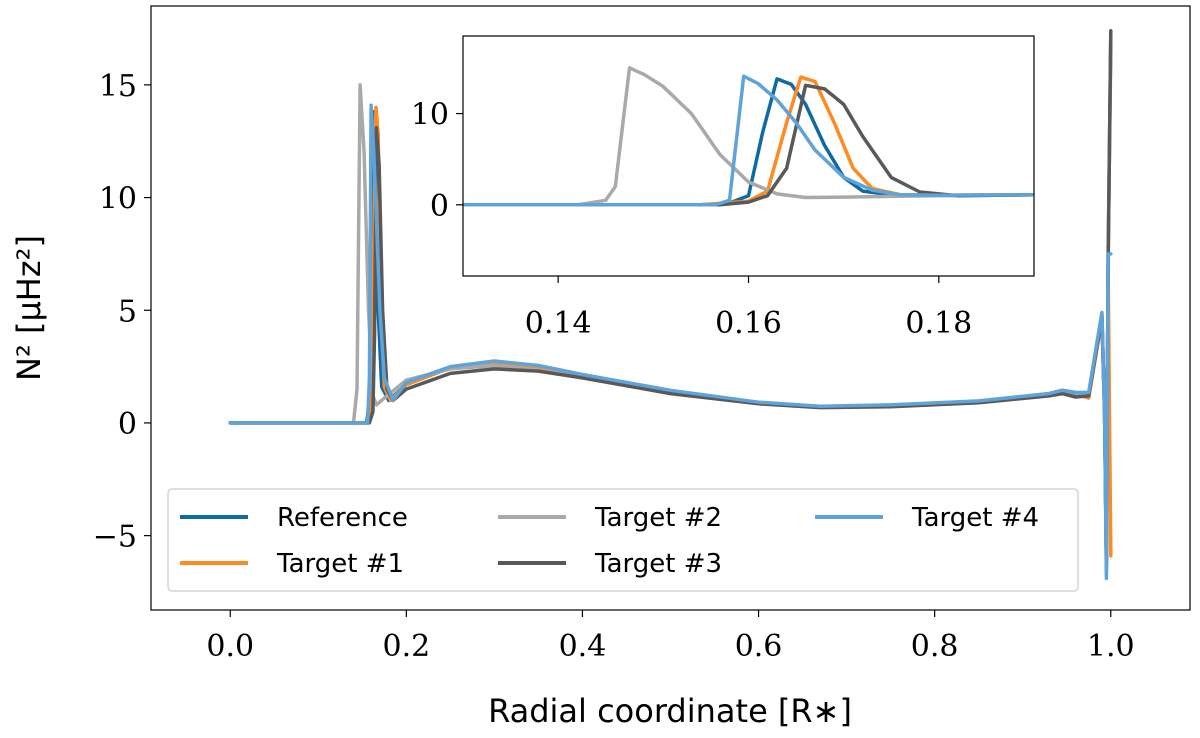  I want to click on main-y-ticks: −5 0 5 10 15, so click(122, 312).